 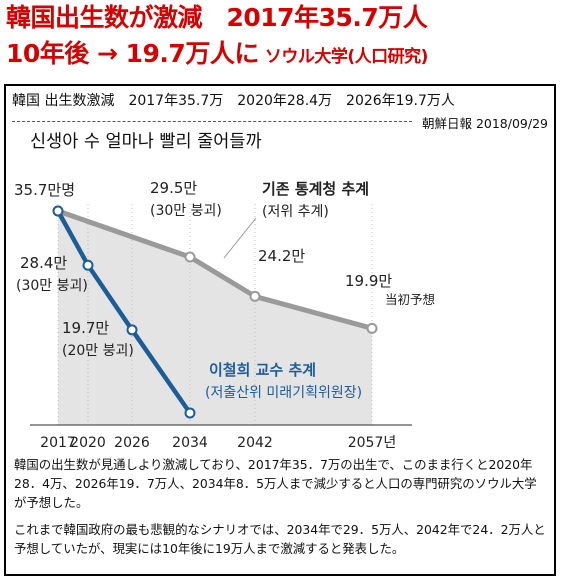 I want to click on label-2034-old-sub: (30만 붕괴), so click(x=186, y=211).